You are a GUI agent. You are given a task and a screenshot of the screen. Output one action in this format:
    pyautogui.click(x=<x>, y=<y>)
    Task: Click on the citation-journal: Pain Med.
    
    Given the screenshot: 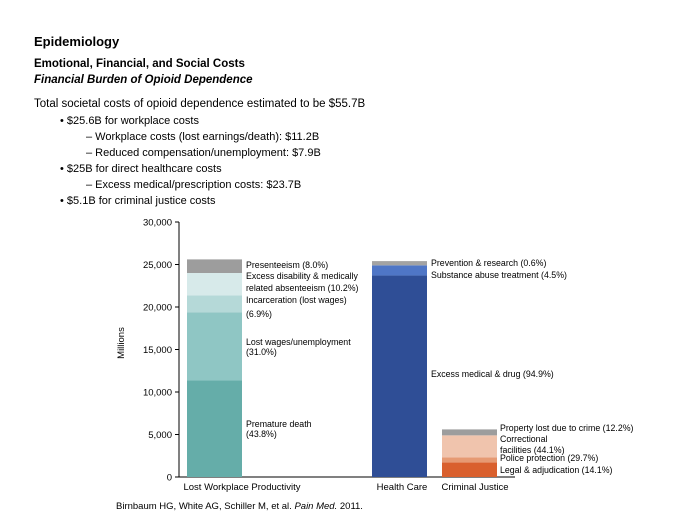 What is the action you would take?
    pyautogui.click(x=316, y=506)
    